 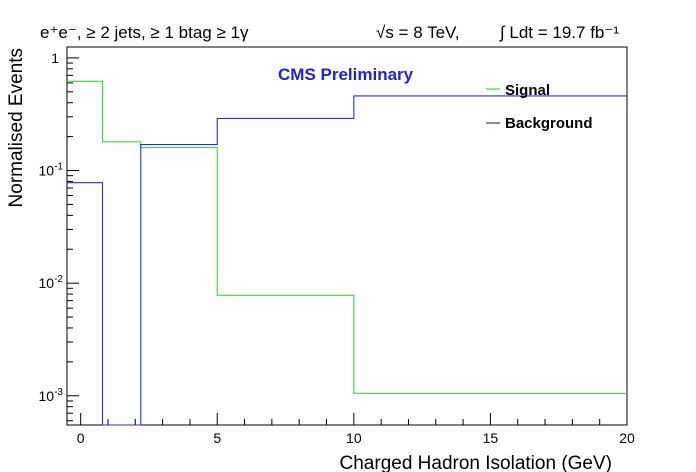 What do you see at coordinates (354, 438) in the screenshot?
I see `x-tick-label-10: 10` at bounding box center [354, 438].